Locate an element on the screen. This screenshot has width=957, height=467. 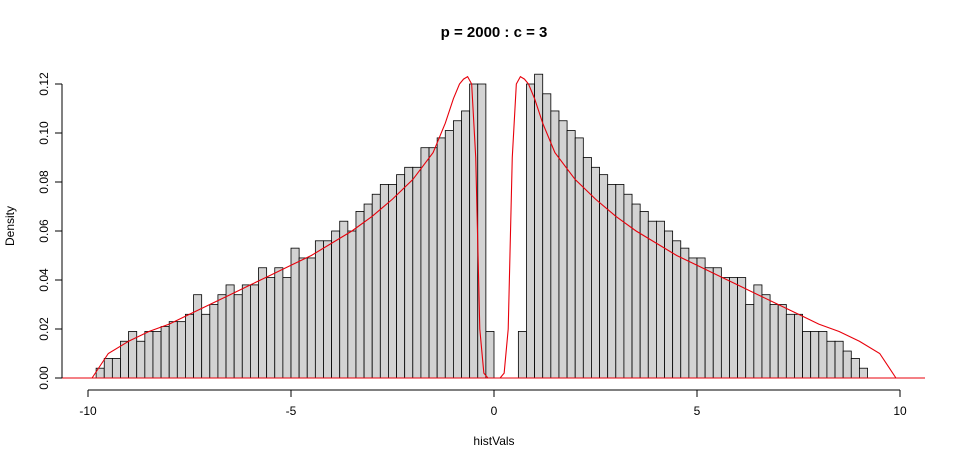
y-tick-label: 0.00 is located at coordinates (44, 378).